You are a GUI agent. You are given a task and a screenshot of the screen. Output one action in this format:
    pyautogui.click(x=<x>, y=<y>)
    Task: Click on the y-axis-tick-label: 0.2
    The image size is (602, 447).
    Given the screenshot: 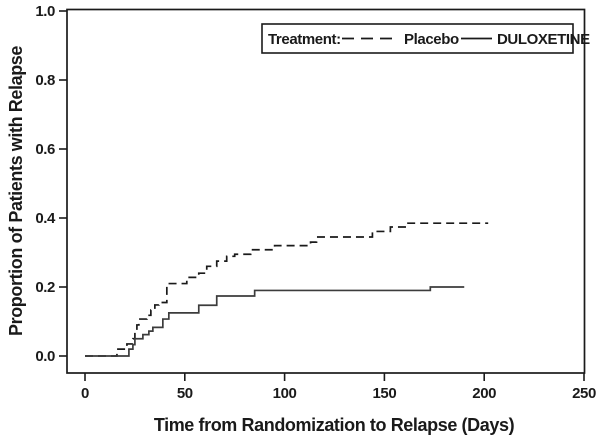 What is the action you would take?
    pyautogui.click(x=45, y=287)
    